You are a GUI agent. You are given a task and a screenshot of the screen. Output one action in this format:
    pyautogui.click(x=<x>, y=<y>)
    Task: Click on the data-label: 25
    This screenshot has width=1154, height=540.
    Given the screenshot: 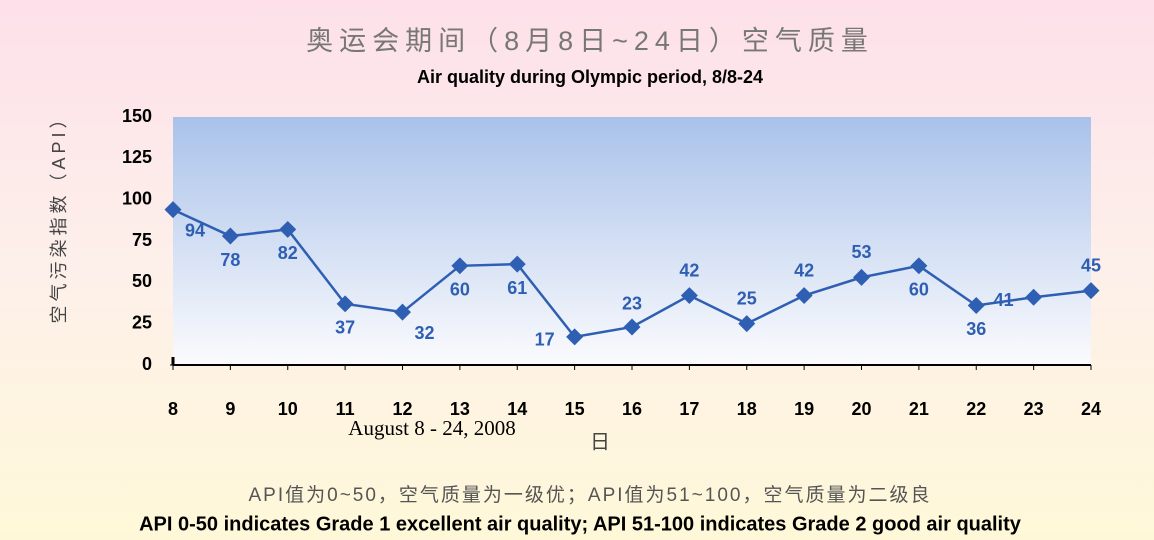 What is the action you would take?
    pyautogui.click(x=747, y=298)
    